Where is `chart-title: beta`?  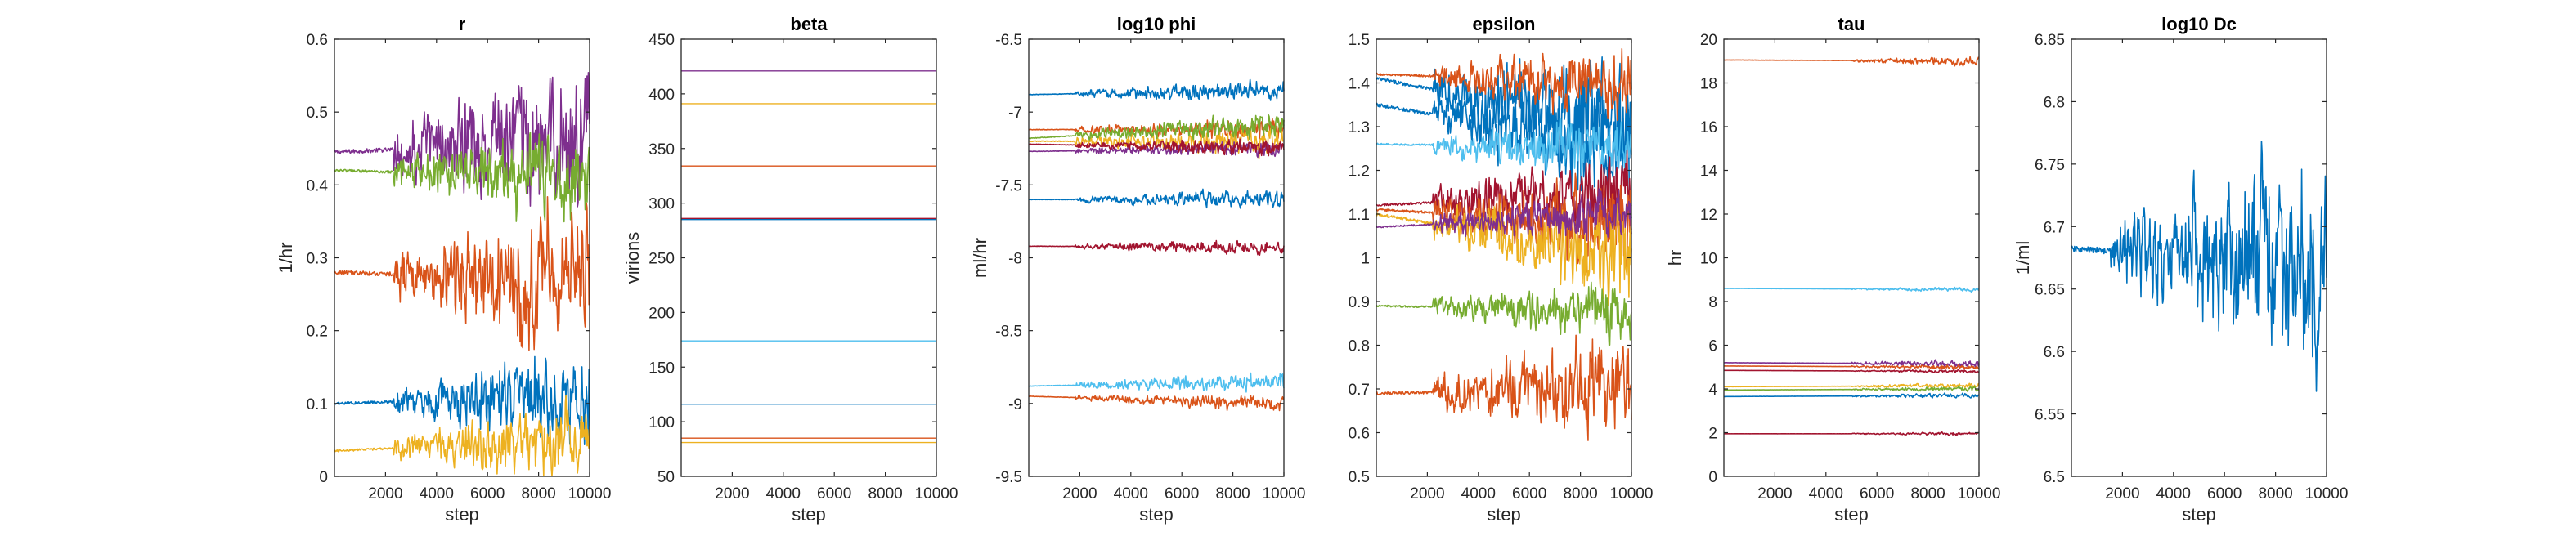 chart-title: beta is located at coordinates (809, 24).